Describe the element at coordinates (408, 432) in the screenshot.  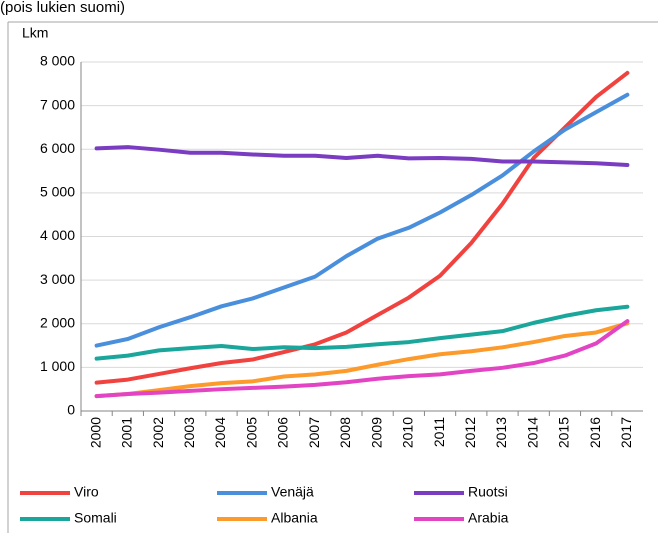
I see `x-tick-label: 2010` at that location.